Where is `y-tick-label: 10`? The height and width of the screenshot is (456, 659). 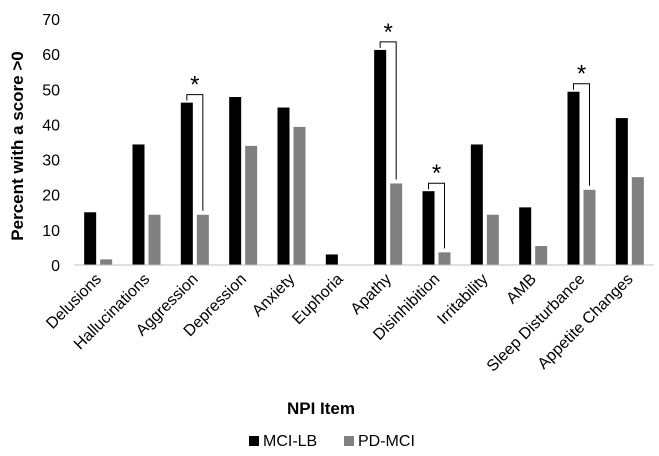 y-tick-label: 10 is located at coordinates (51, 231).